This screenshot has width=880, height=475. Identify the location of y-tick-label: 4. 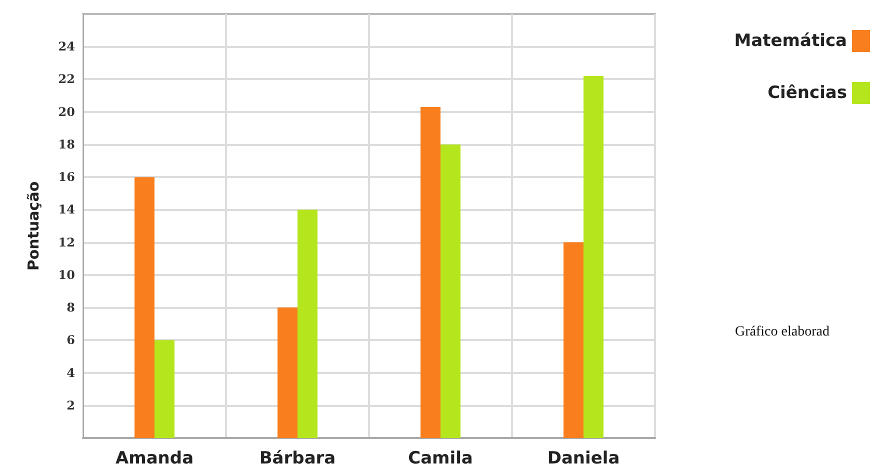
(70, 373).